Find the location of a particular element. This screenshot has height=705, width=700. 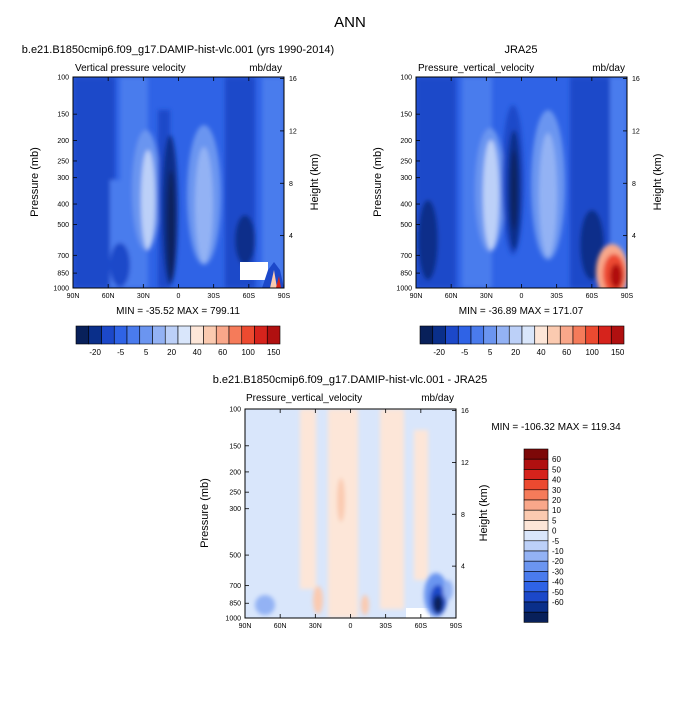

colorbar-label: -30 is located at coordinates (558, 571).